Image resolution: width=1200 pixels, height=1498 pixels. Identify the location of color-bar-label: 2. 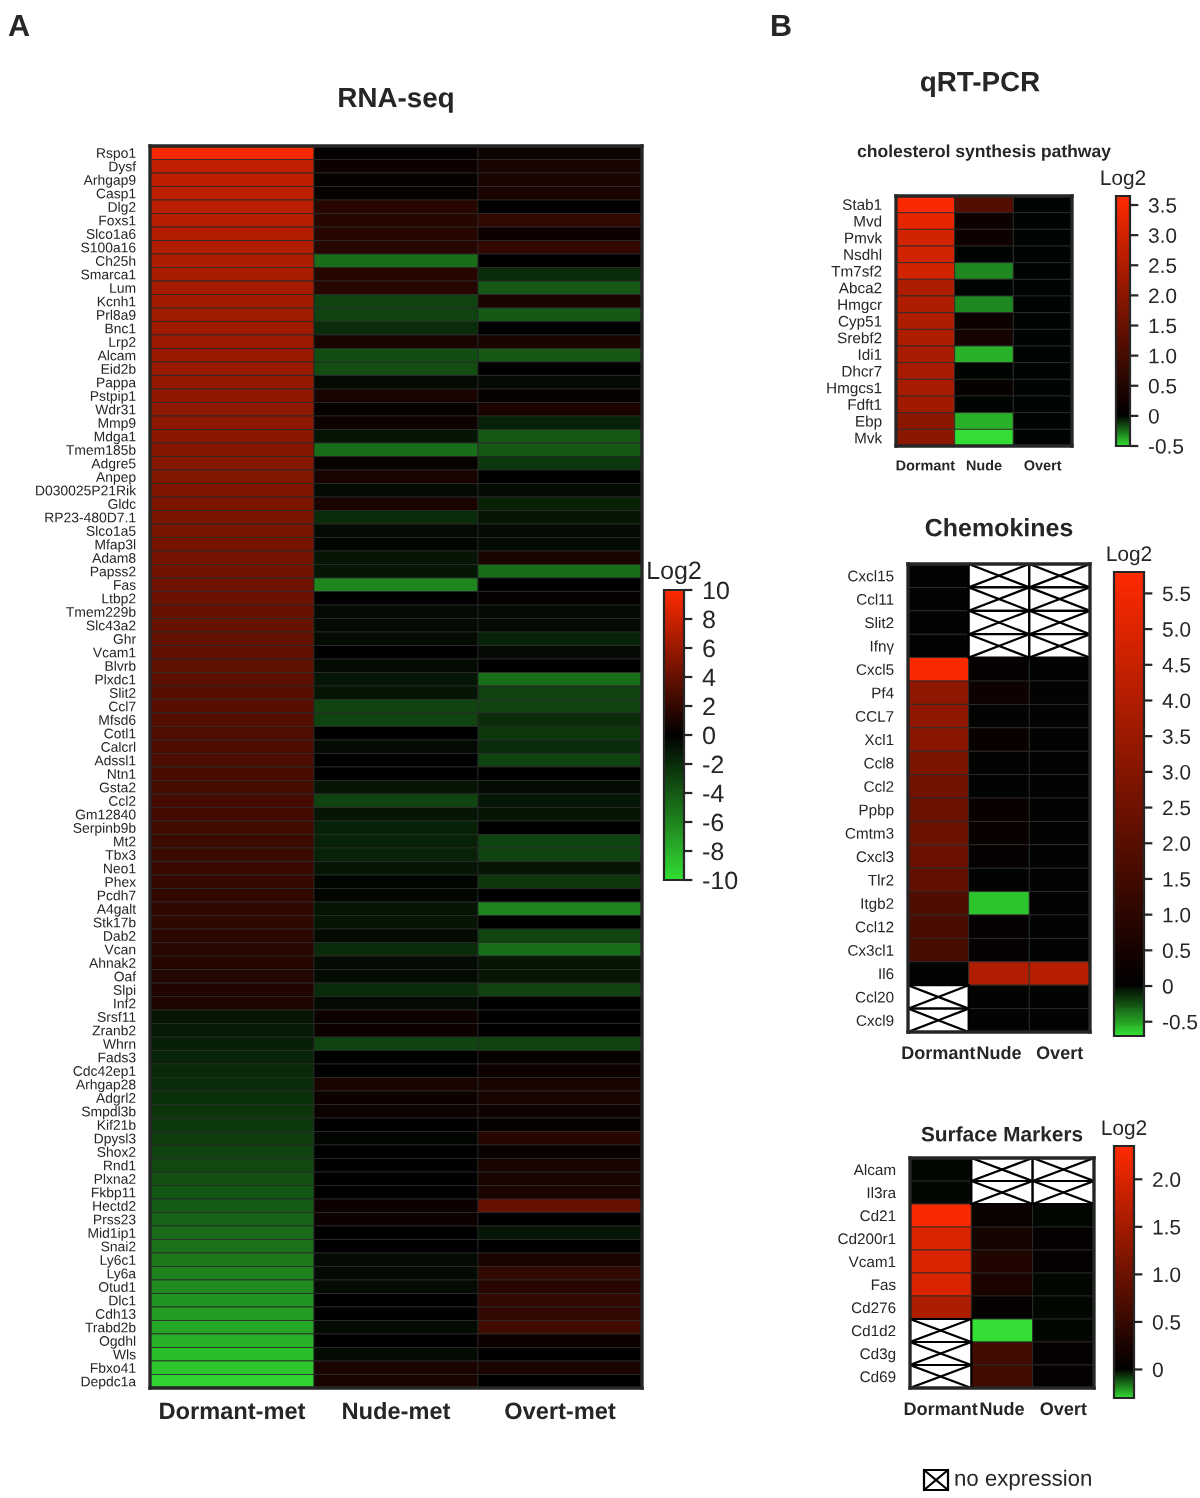
(709, 706).